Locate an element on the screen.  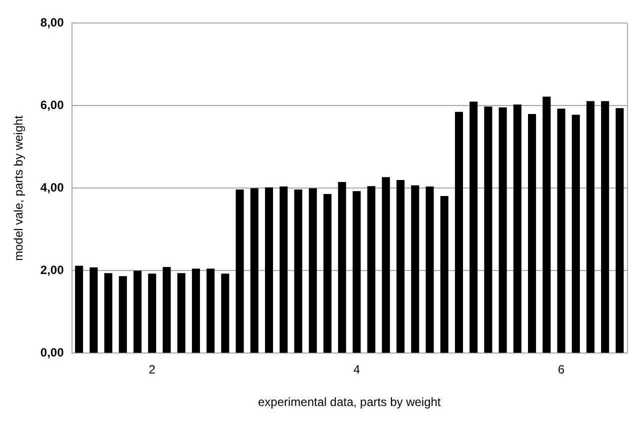
x-tick-label: 6 is located at coordinates (561, 369).